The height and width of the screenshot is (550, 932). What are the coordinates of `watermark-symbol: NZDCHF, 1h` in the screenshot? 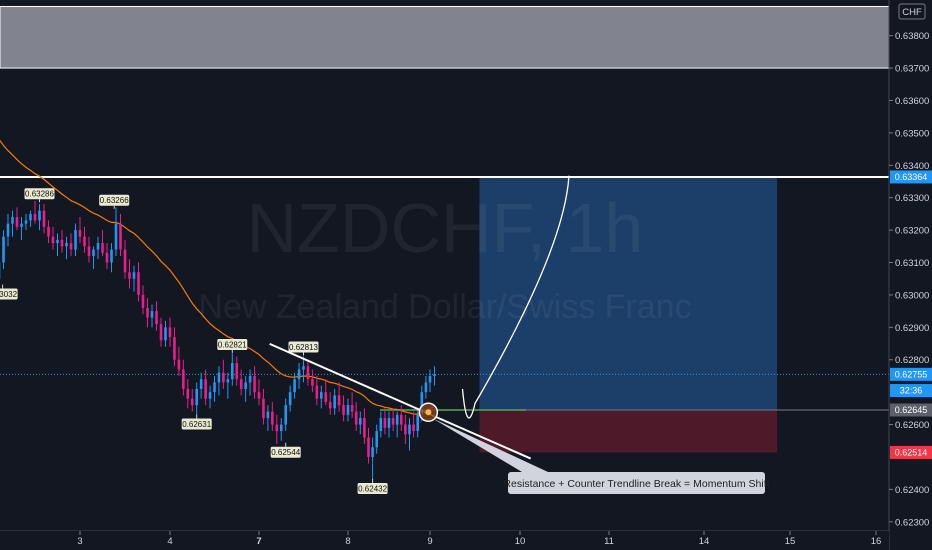 It's located at (445, 228).